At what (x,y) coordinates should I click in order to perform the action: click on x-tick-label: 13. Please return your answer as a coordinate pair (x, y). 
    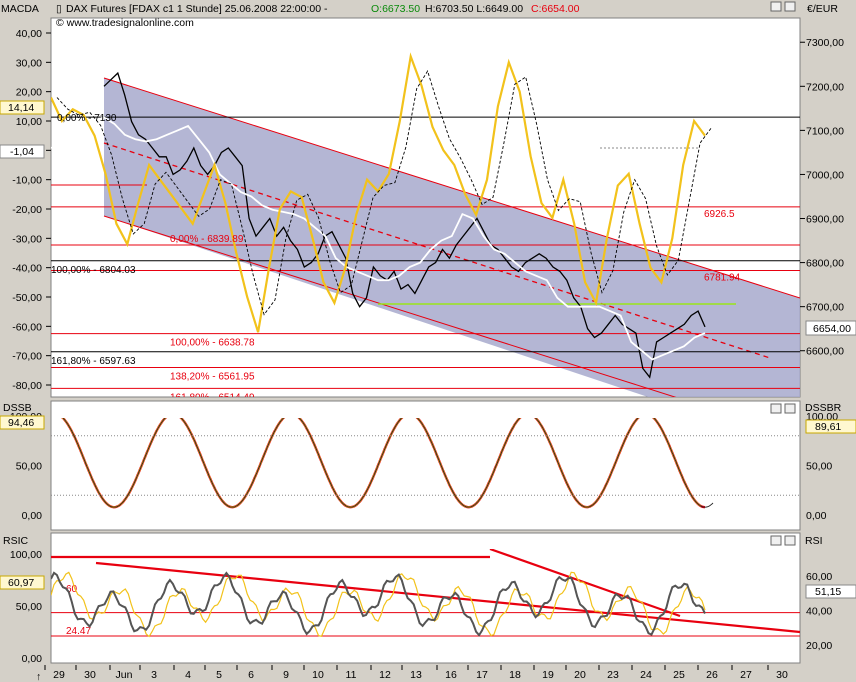
    Looking at the image, I should click on (416, 675).